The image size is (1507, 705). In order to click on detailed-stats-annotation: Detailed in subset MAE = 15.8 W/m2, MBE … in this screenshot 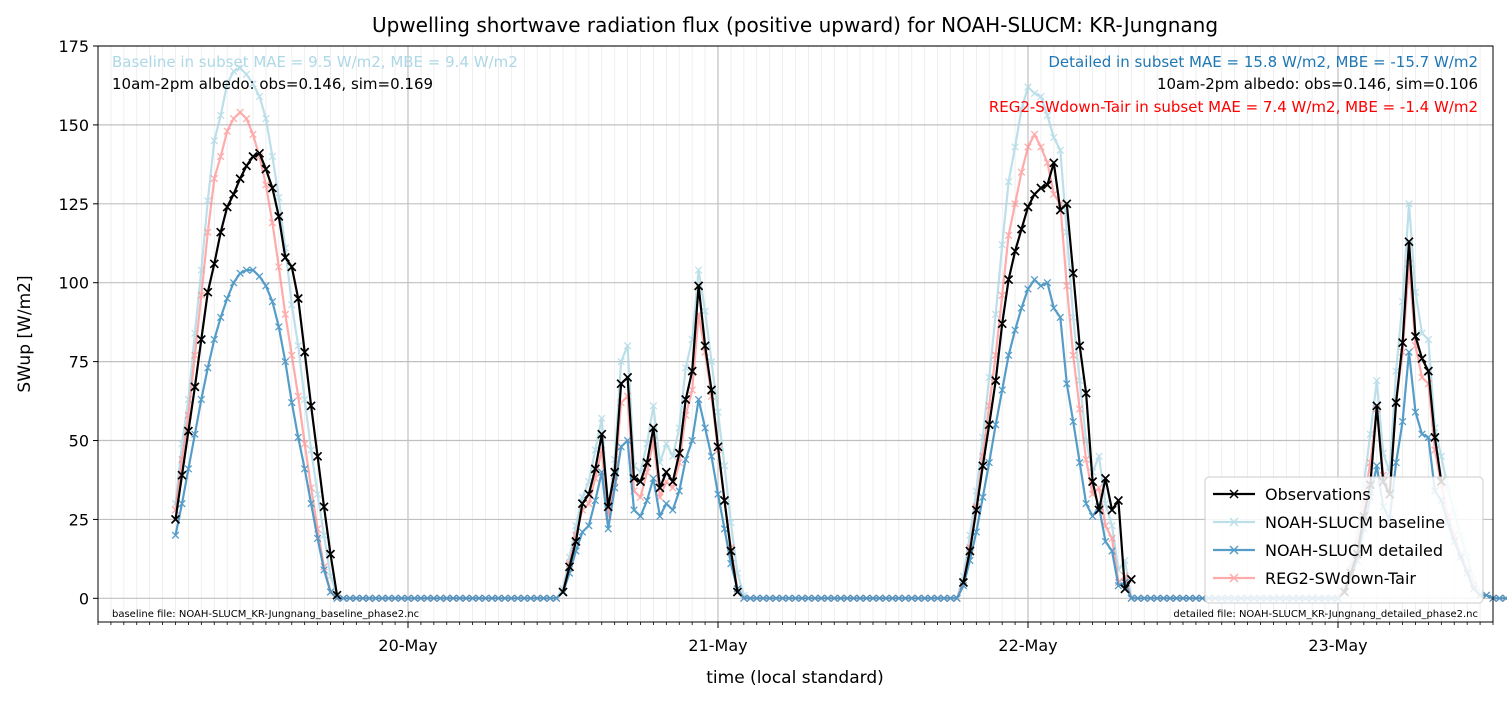, I will do `click(1263, 62)`.